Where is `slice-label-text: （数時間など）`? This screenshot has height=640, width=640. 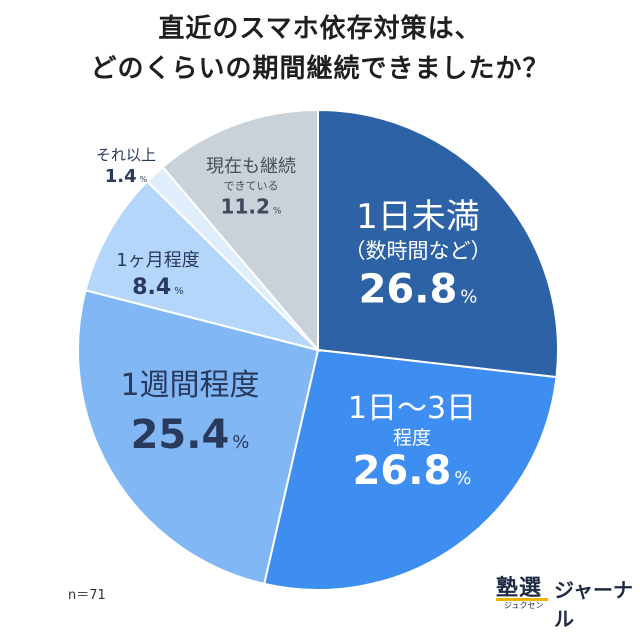 slice-label-text: （数時間など） is located at coordinates (418, 251).